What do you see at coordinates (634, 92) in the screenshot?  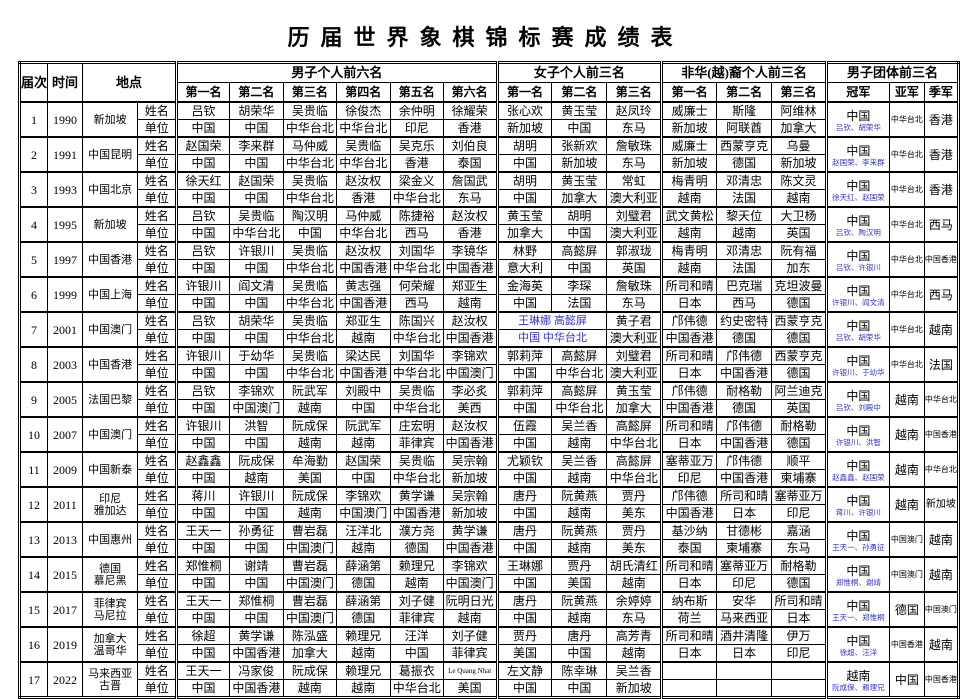 I see `women-rank-header: 第三名` at bounding box center [634, 92].